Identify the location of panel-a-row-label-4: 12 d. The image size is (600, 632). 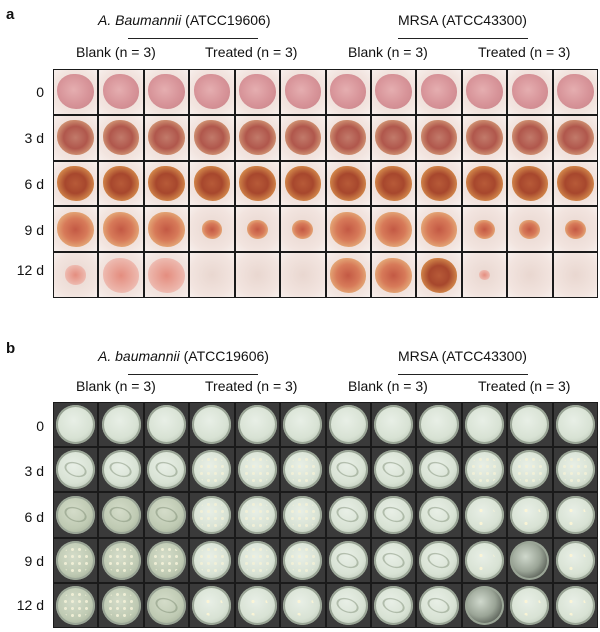
(30, 270).